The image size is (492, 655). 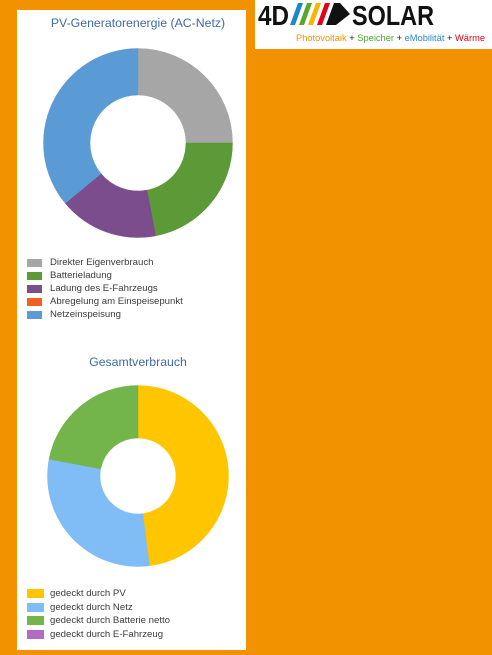 I want to click on legend-item: gedeckt durch PV, so click(x=98, y=594).